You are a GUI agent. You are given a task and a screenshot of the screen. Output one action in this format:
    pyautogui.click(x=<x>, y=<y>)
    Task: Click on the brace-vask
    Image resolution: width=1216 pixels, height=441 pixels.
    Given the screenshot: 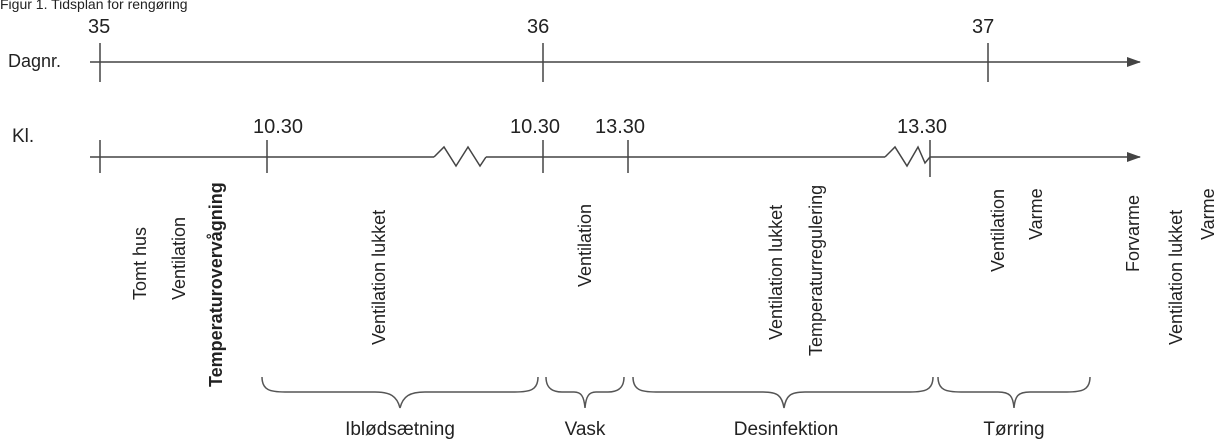 What is the action you would take?
    pyautogui.click(x=585, y=392)
    